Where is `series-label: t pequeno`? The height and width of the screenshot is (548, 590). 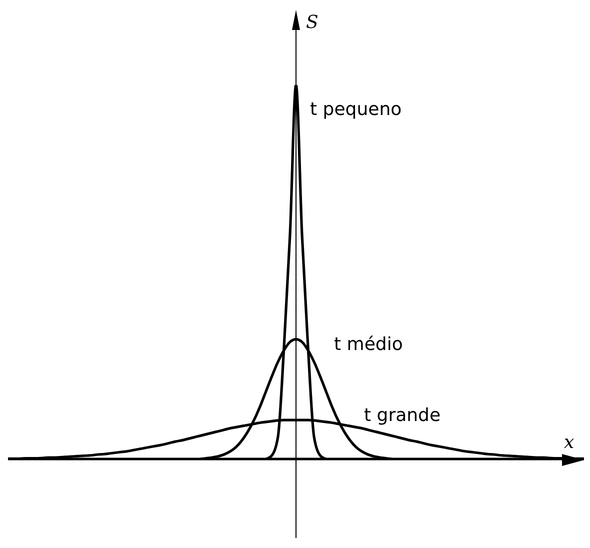
series-label: t pequeno is located at coordinates (356, 109).